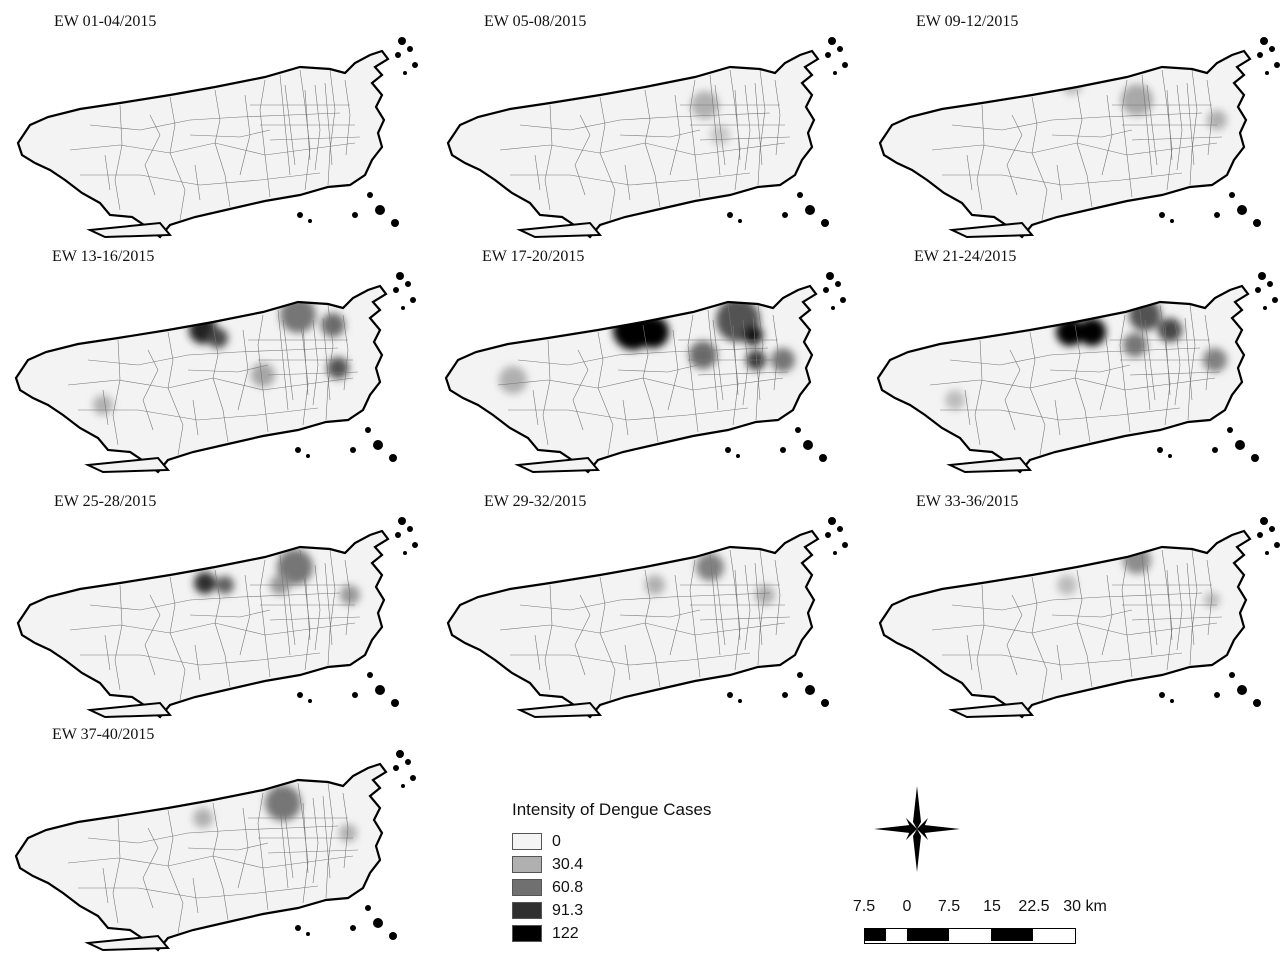  Describe the element at coordinates (533, 256) in the screenshot. I see `map-panel-title: EW 17-20/2015` at that location.